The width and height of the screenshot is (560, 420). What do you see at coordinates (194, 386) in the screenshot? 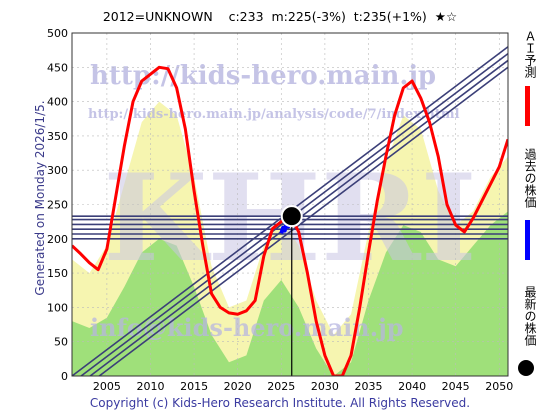
I see `x-tick-label: 2015` at bounding box center [194, 386].